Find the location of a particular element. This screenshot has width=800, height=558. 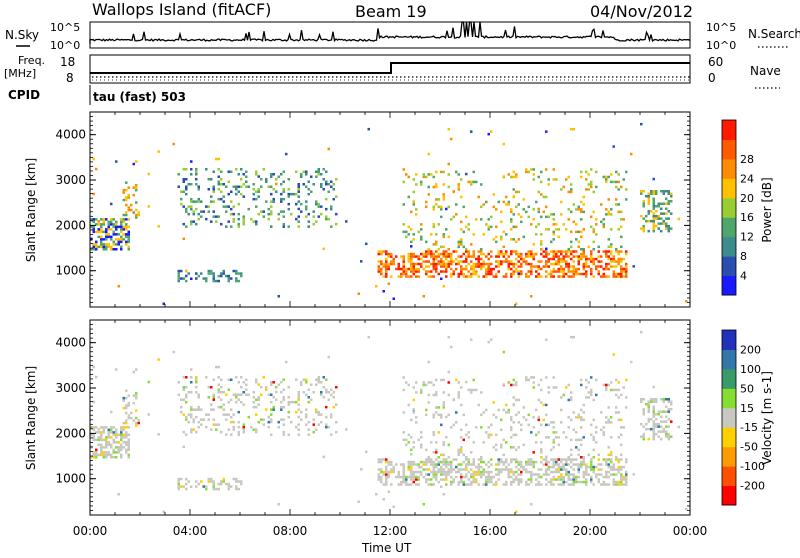

colorbar-segment is located at coordinates (729, 285).